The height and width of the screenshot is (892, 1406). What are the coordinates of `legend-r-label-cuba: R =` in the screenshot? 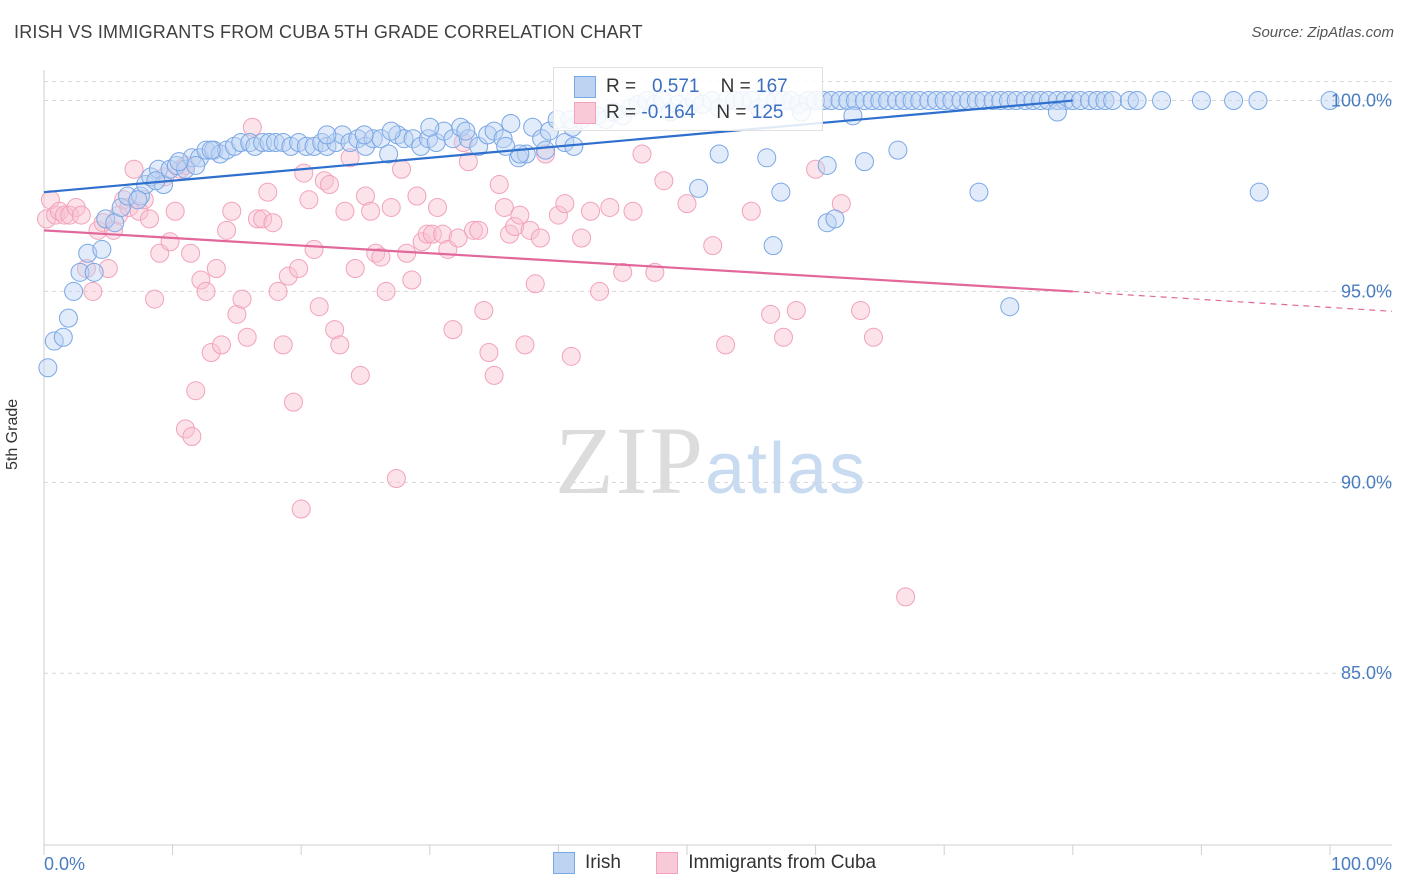 It's located at (621, 113).